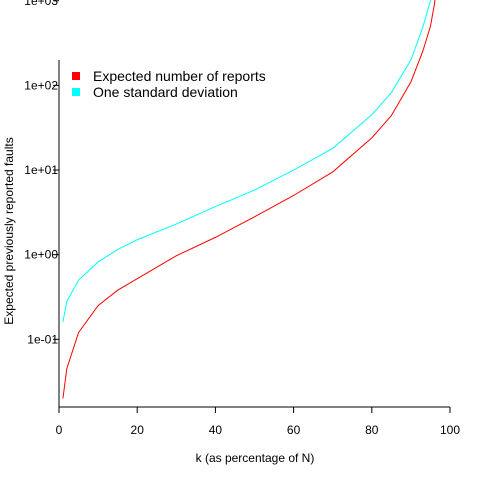  Describe the element at coordinates (41, 170) in the screenshot. I see `y-tick-label: 1e+01` at that location.